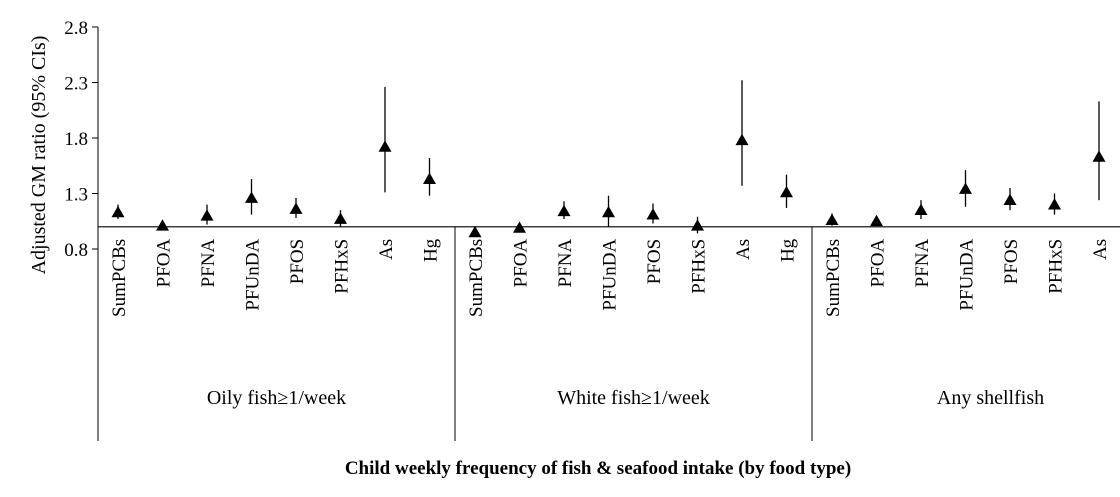 This screenshot has height=497, width=1120. What do you see at coordinates (633, 398) in the screenshot?
I see `group-label: White fish≥1/week` at bounding box center [633, 398].